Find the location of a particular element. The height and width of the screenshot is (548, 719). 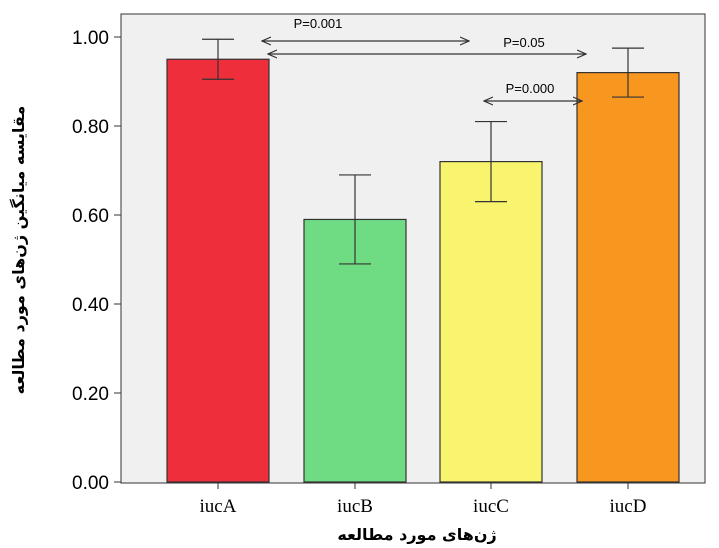

x-axis: iucA iucB iucC iucD is located at coordinates (423, 500).